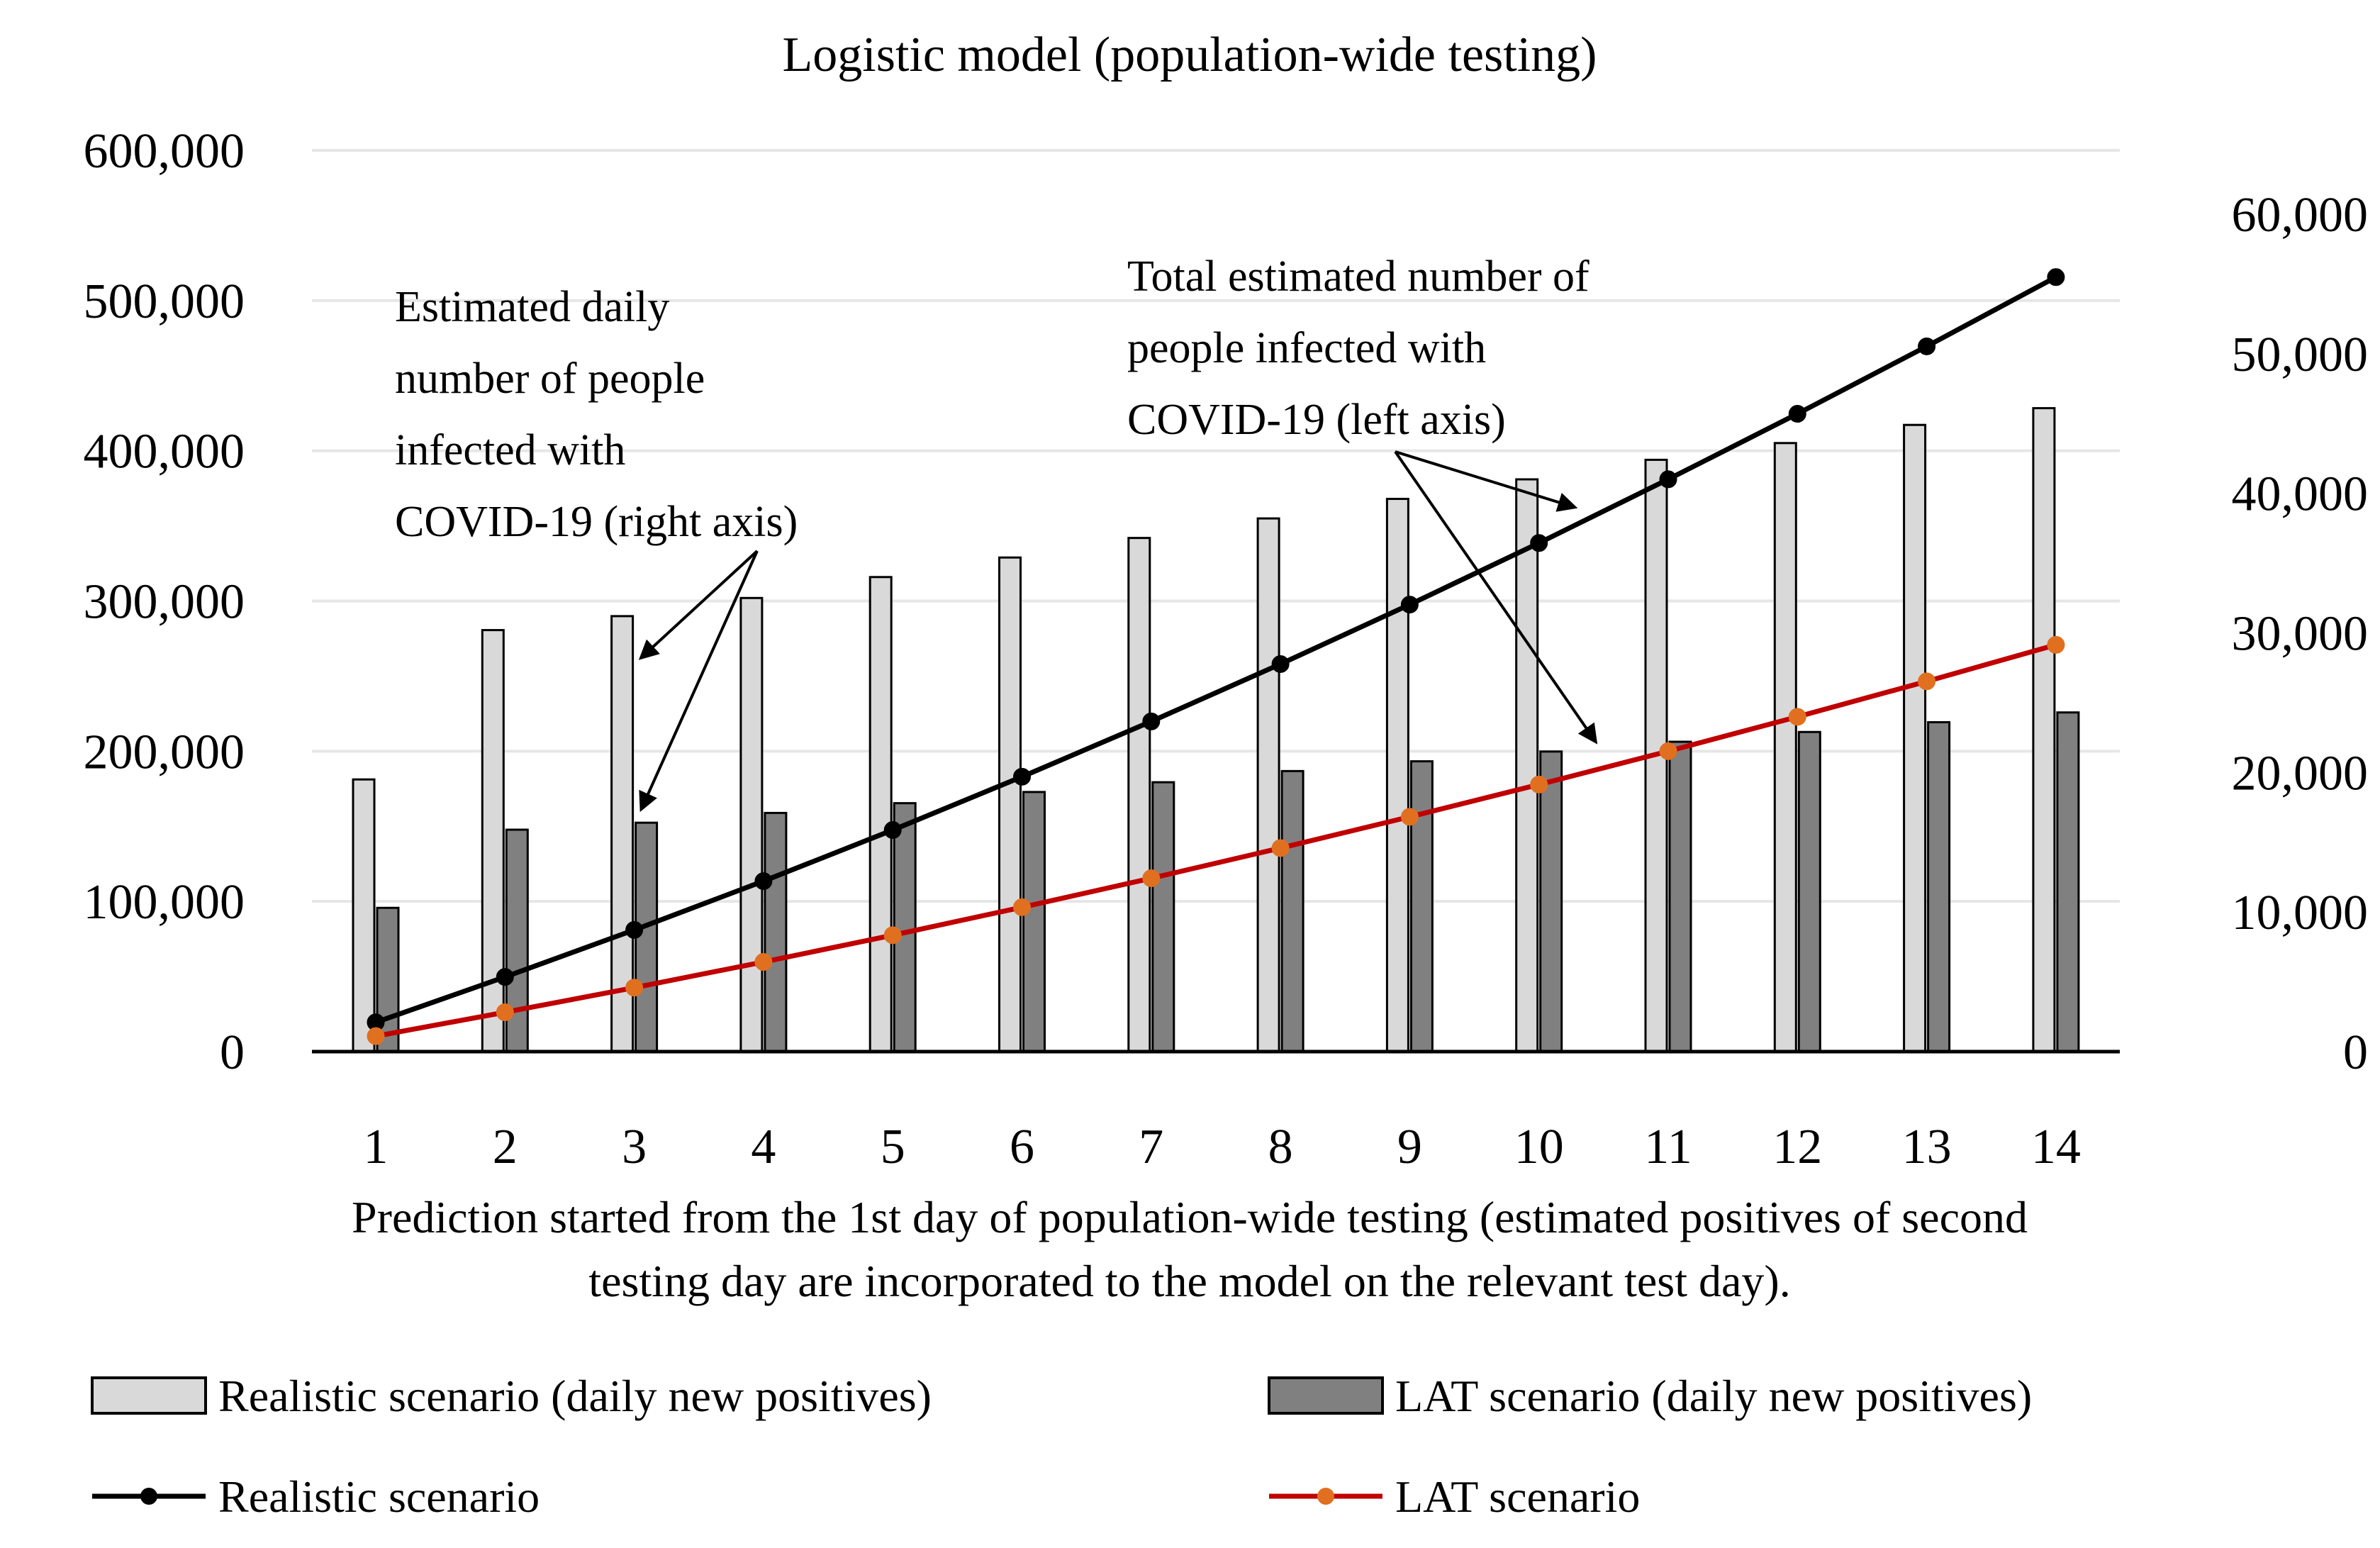 This screenshot has height=1548, width=2380. I want to click on annotation-daily-line: Estimated daily, so click(532, 307).